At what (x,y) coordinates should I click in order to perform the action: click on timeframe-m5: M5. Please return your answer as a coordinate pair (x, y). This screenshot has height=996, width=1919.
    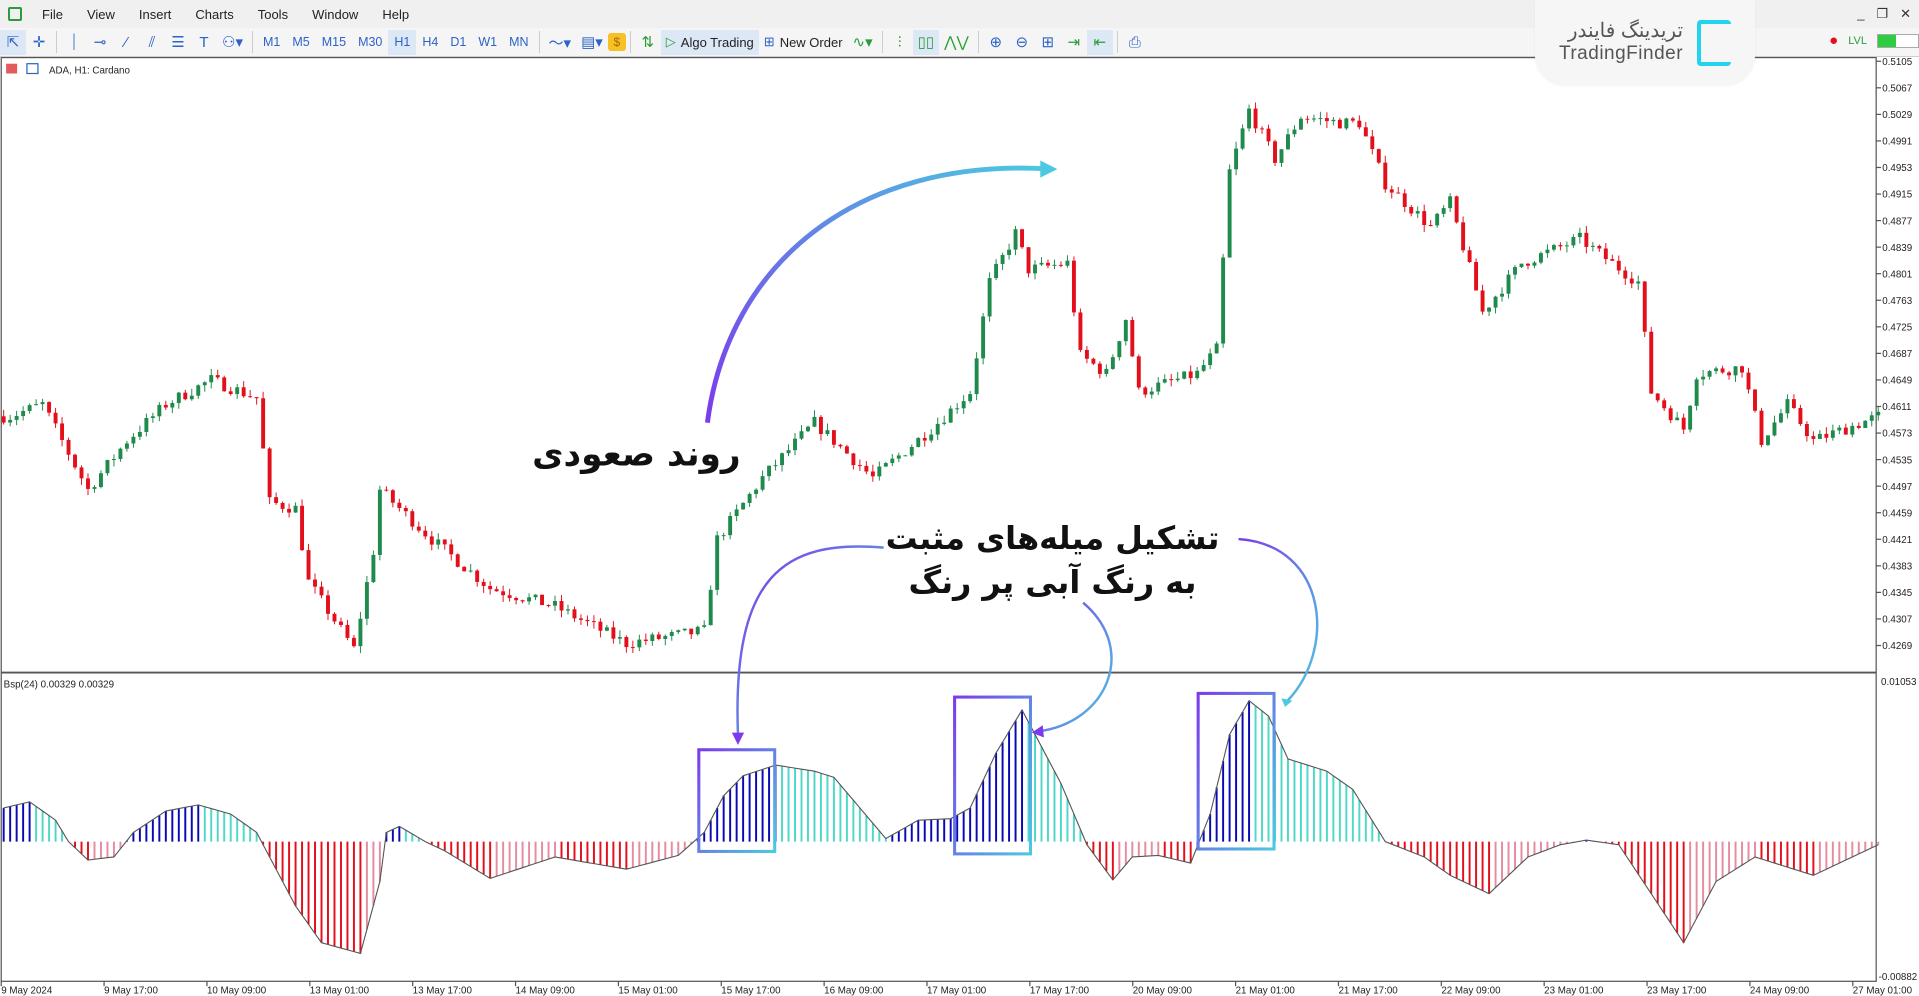
    Looking at the image, I should click on (301, 42).